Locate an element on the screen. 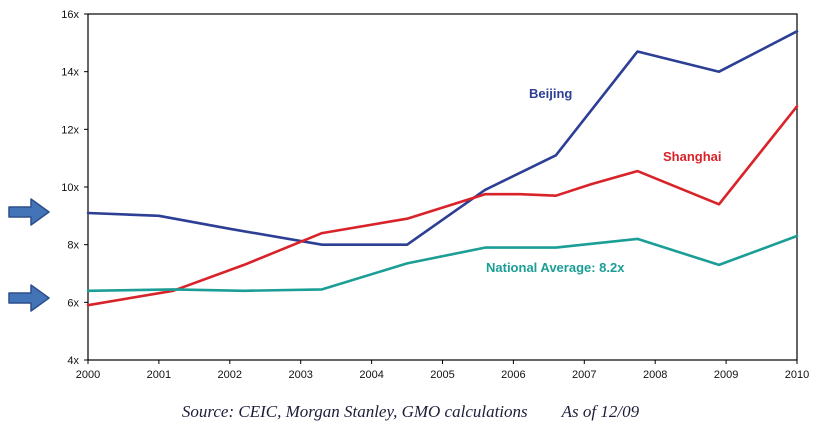  y-tick-label: 14x is located at coordinates (70, 73).